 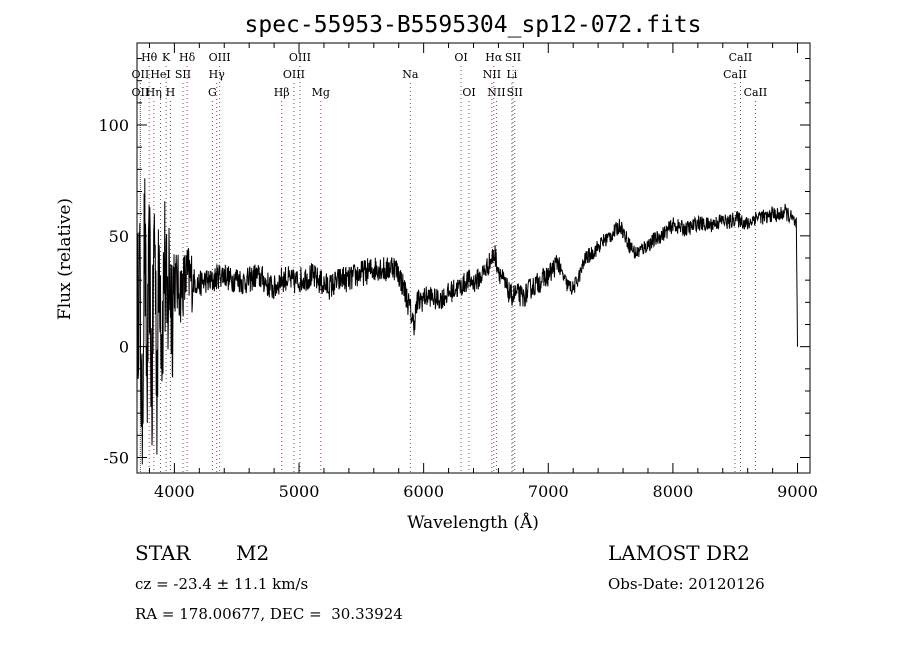 What do you see at coordinates (473, 522) in the screenshot?
I see `x-axis-label: Wavelength (Å)` at bounding box center [473, 522].